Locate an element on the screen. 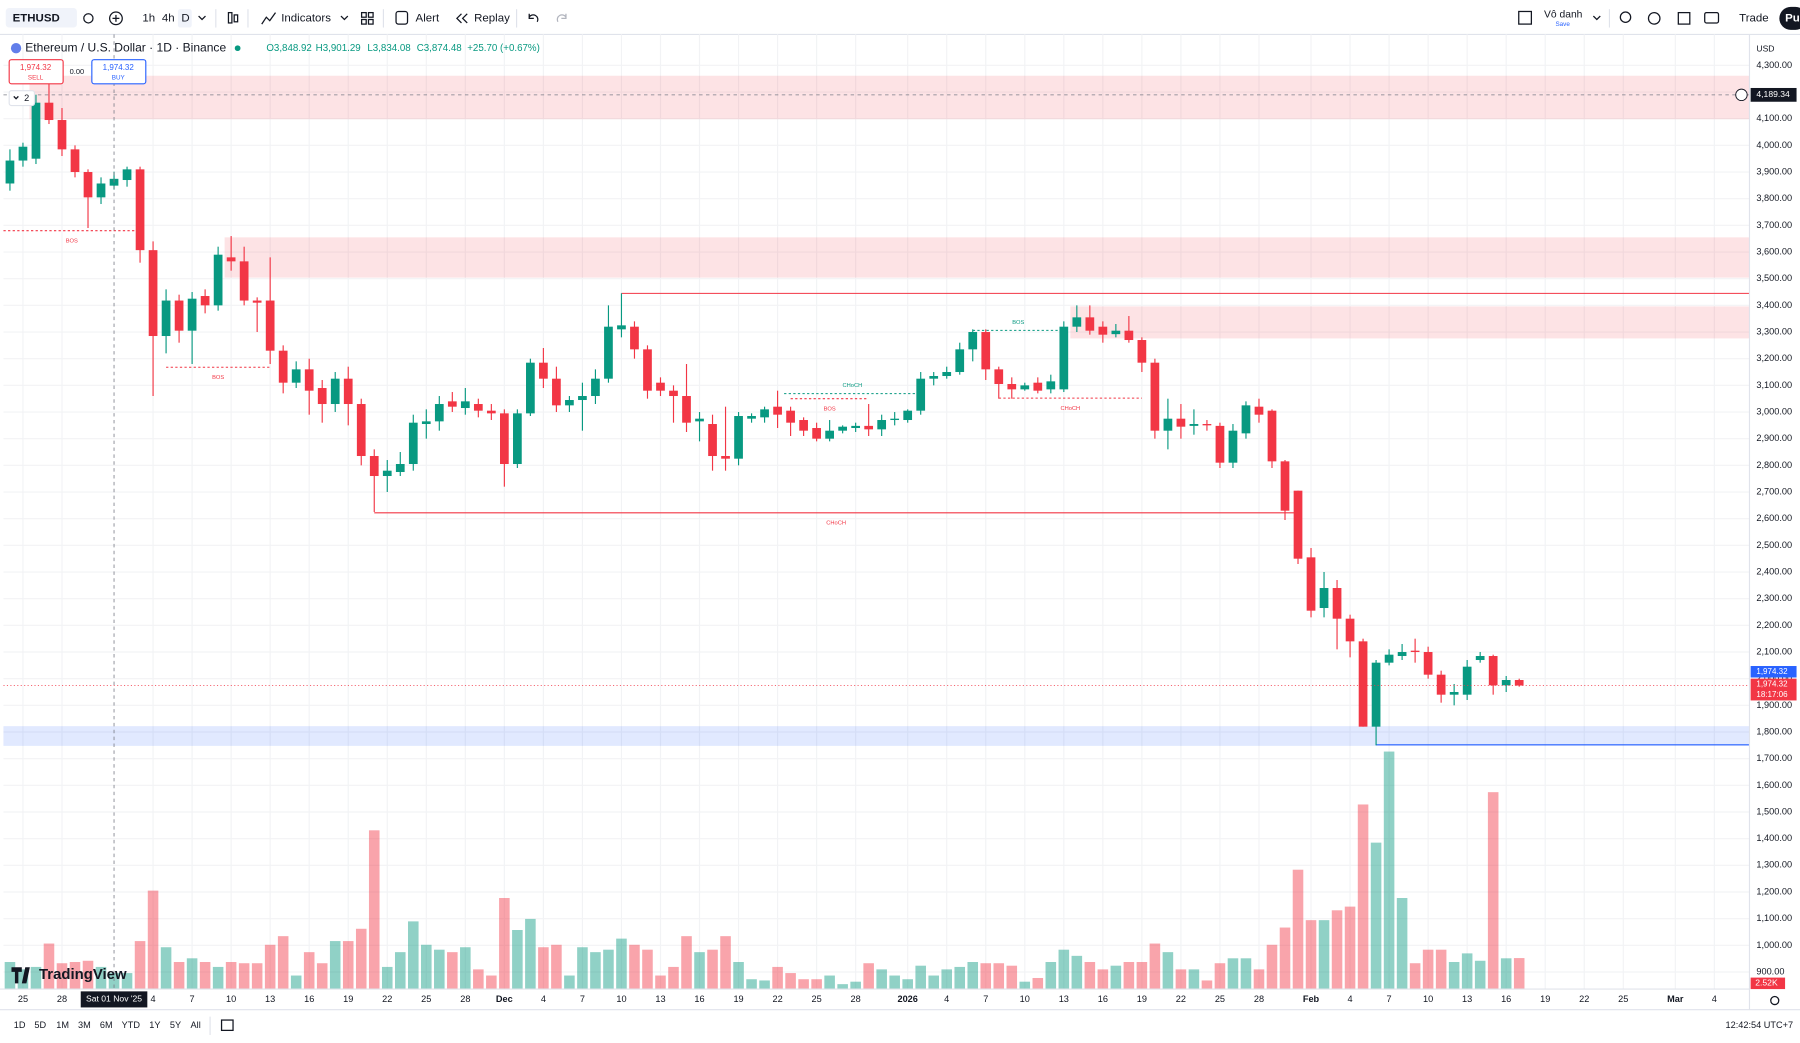  range-button: 1M is located at coordinates (62, 1025).